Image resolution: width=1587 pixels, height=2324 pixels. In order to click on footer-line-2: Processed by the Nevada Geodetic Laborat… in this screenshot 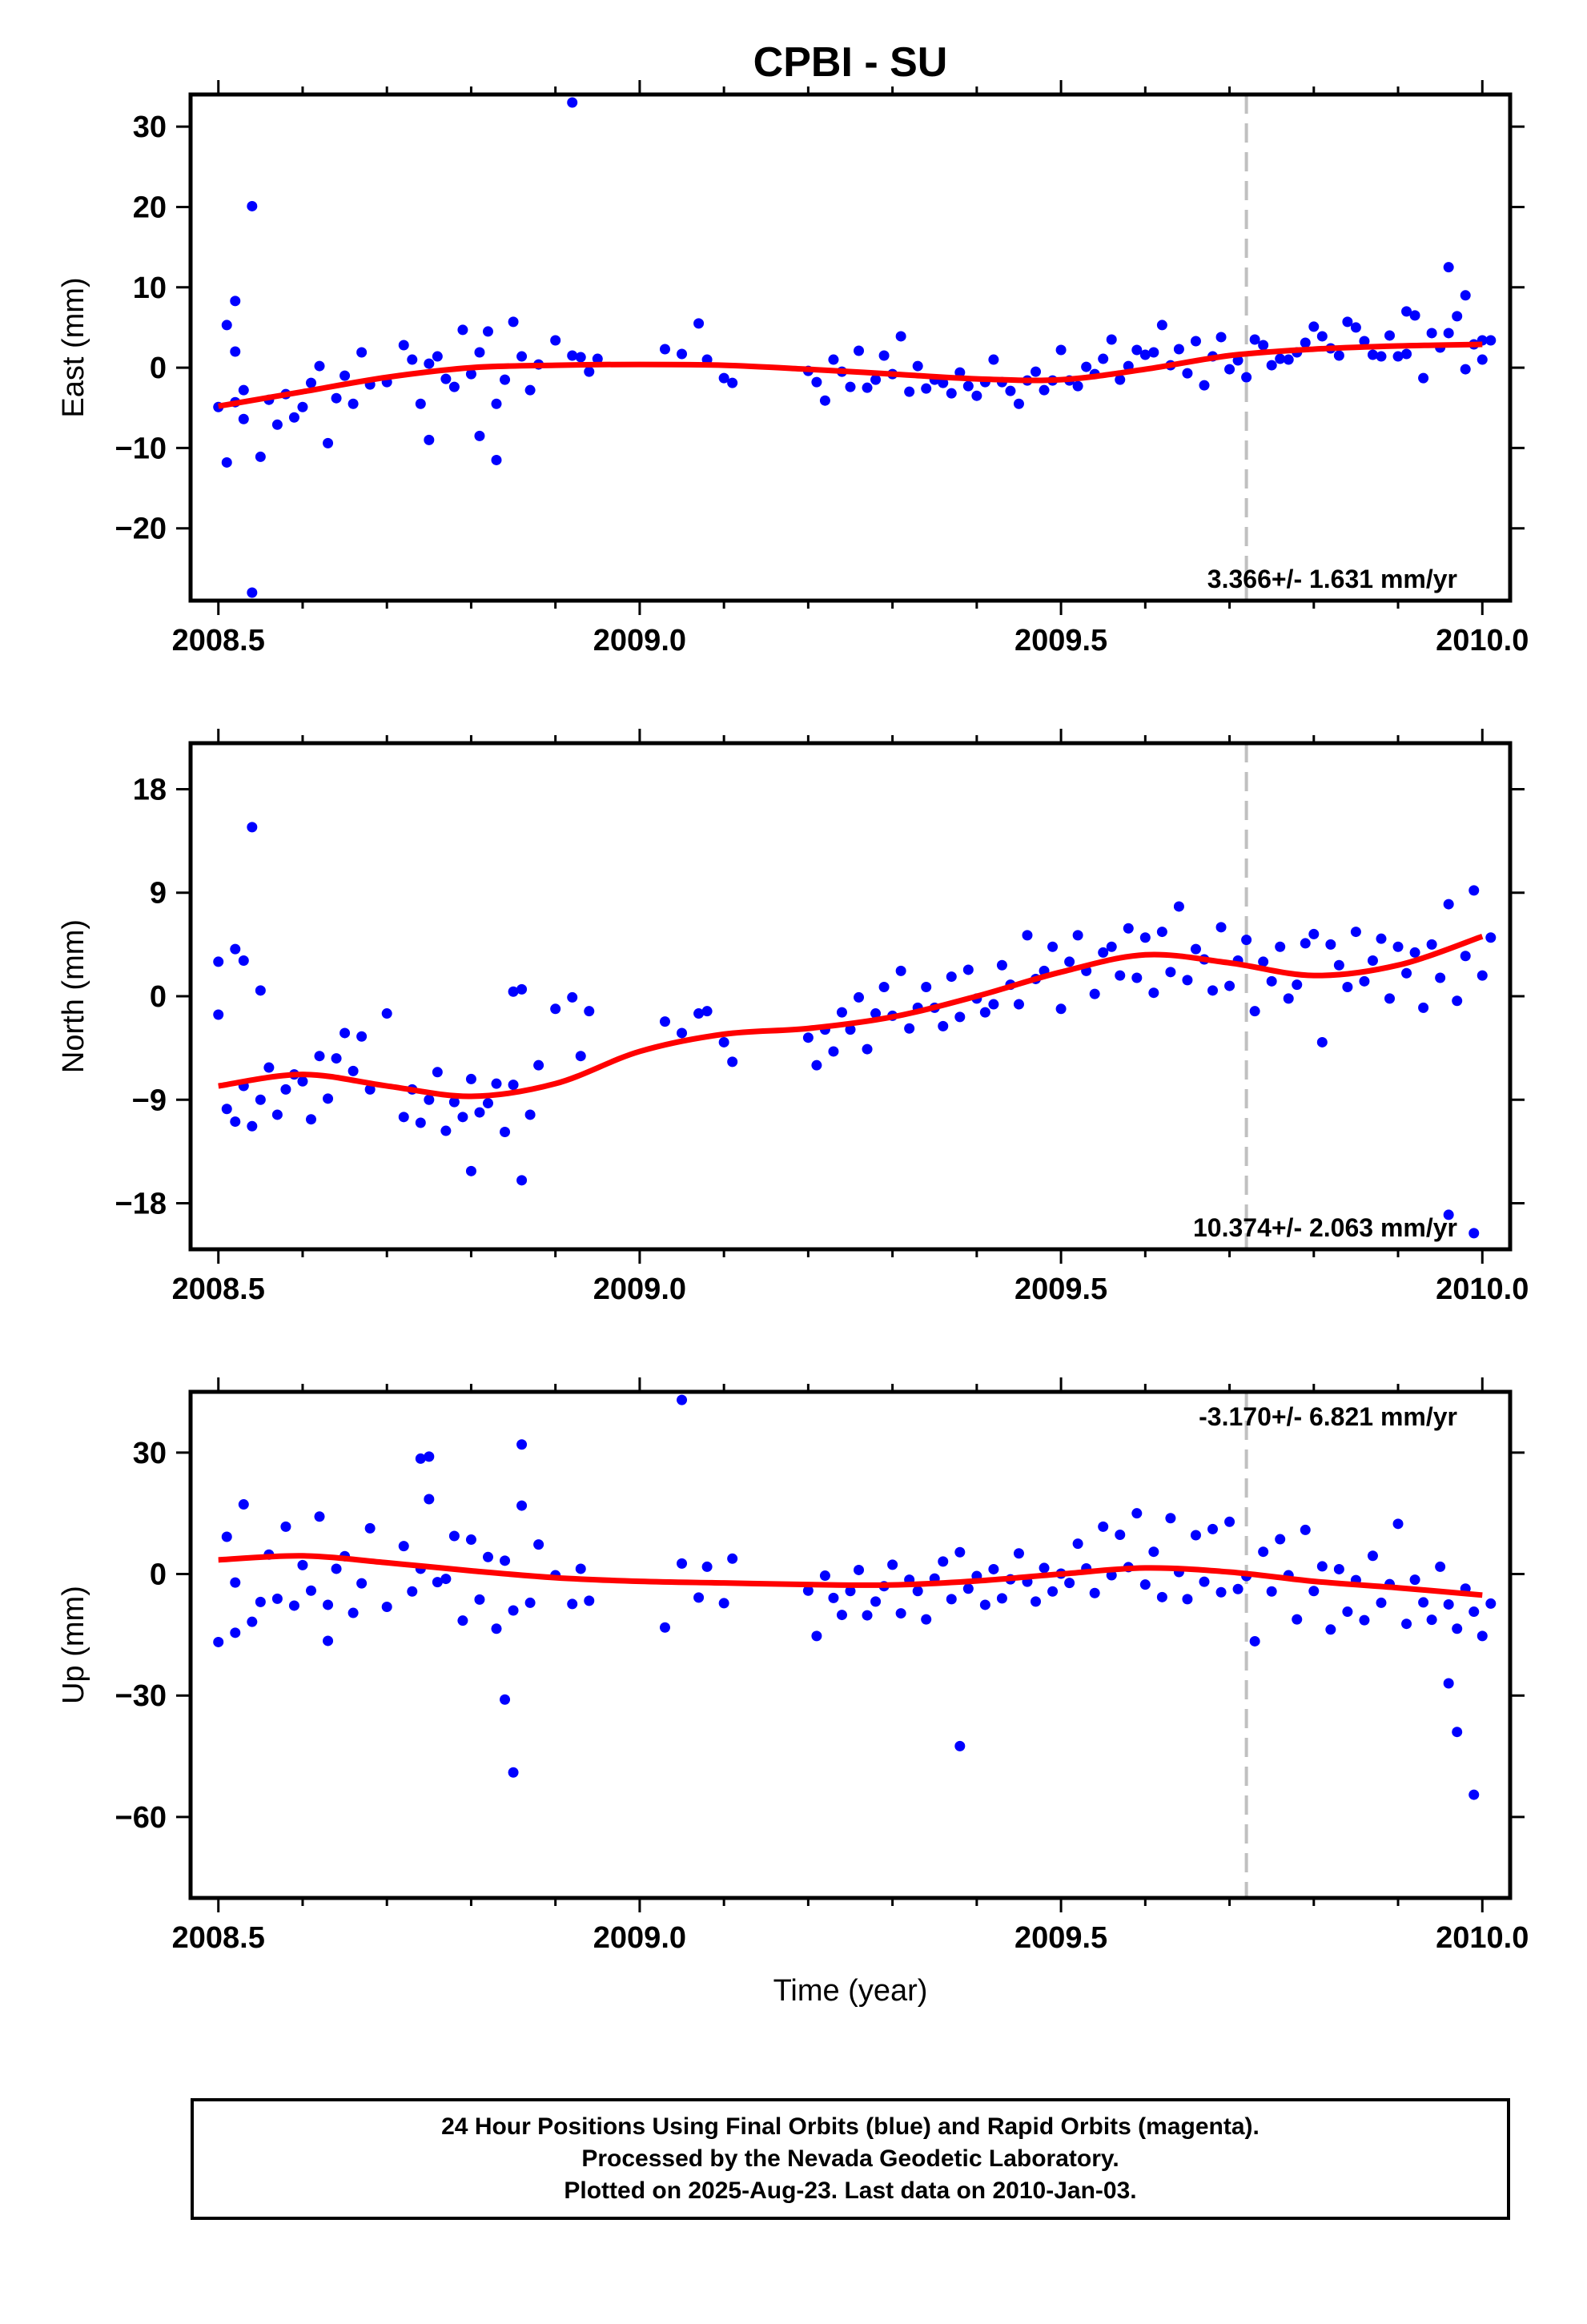, I will do `click(850, 2158)`.